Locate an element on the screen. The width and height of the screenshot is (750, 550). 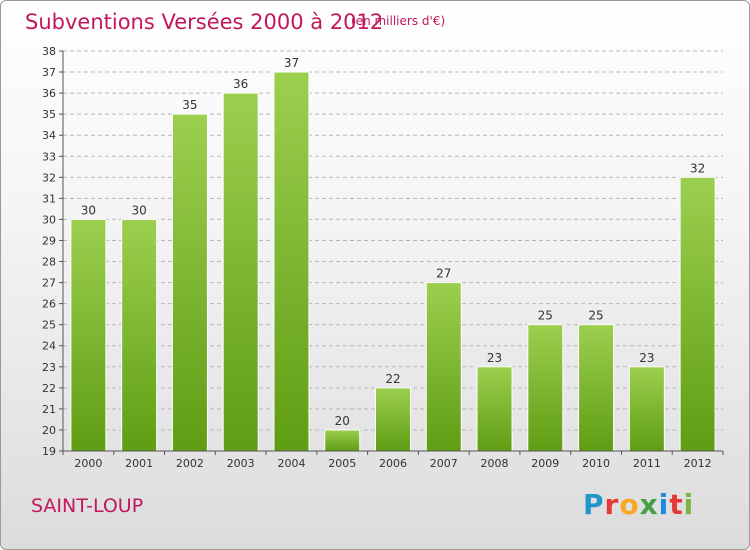
bar-2002 is located at coordinates (189, 282).